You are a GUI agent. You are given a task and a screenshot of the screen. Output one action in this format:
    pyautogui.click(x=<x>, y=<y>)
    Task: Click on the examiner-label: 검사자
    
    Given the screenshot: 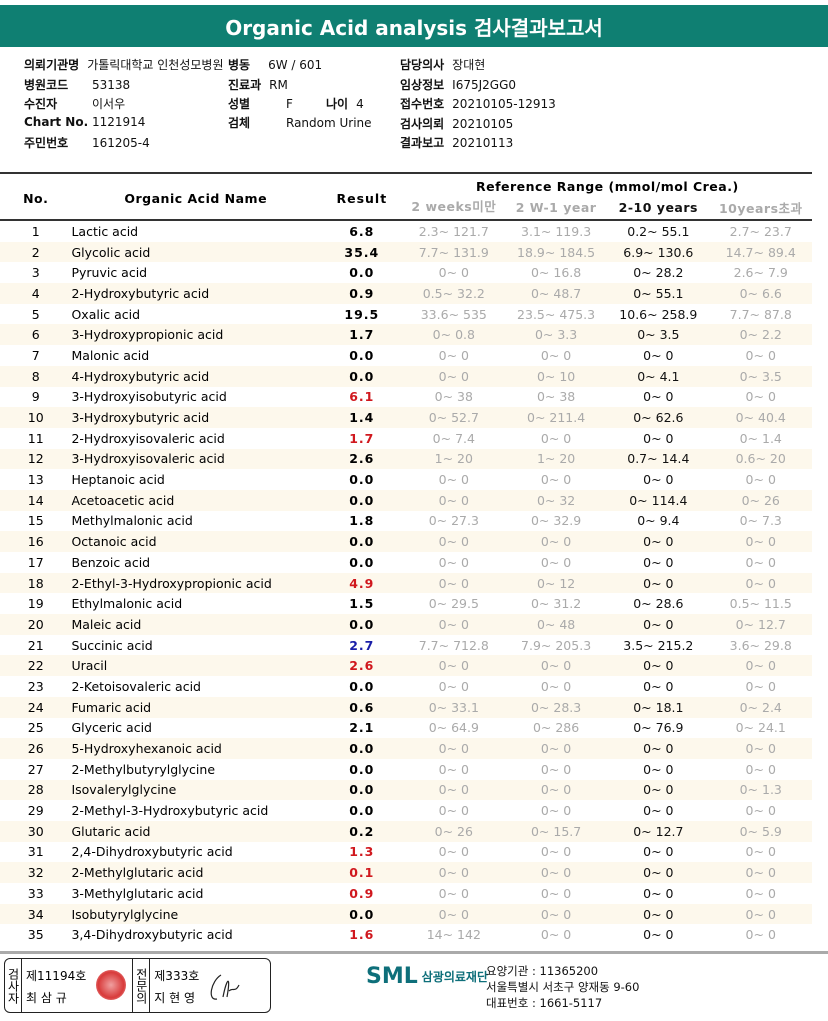 What is the action you would take?
    pyautogui.click(x=13, y=985)
    